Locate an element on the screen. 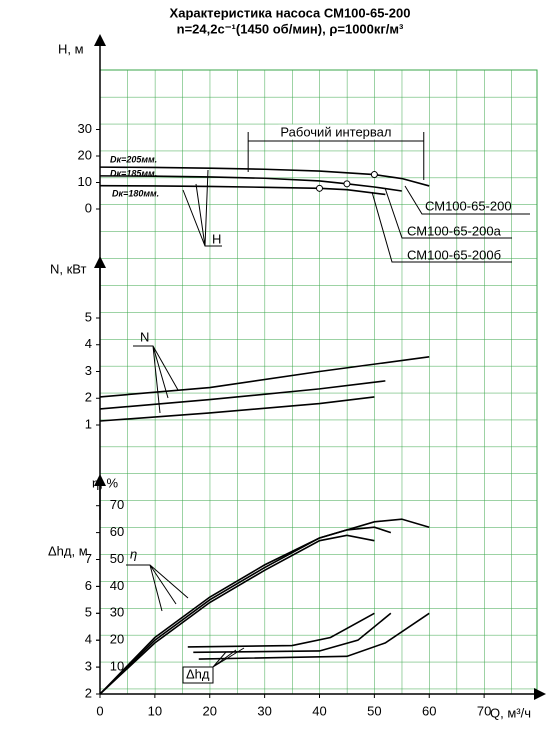 This screenshot has width=553, height=753. label-bg is located at coordinates (336, 132).